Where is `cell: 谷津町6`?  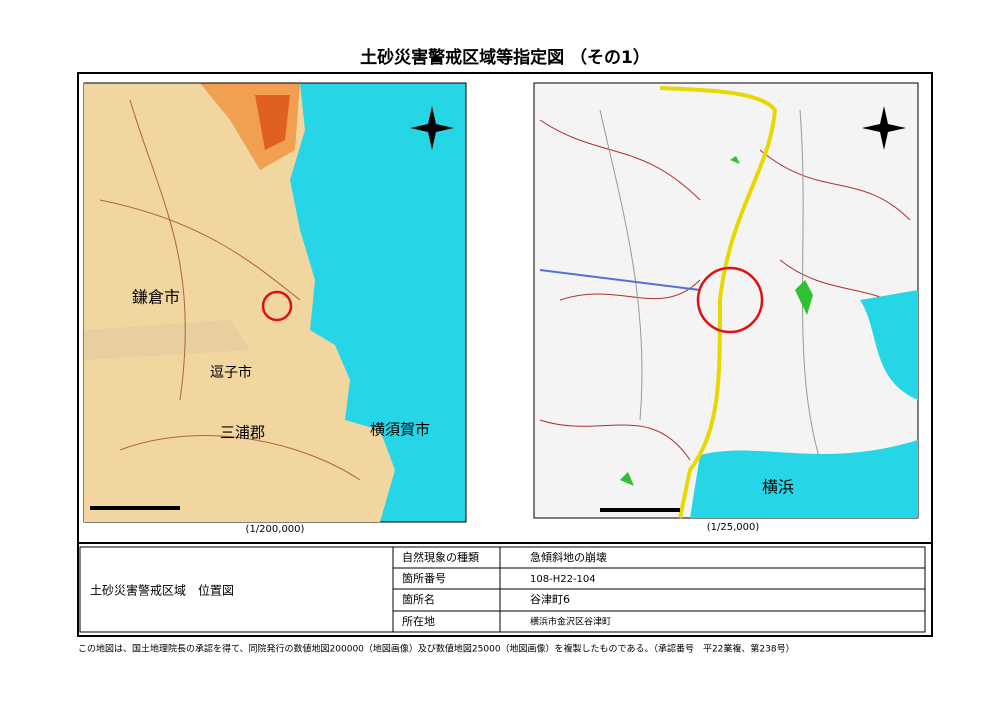 cell: 谷津町6 is located at coordinates (550, 599).